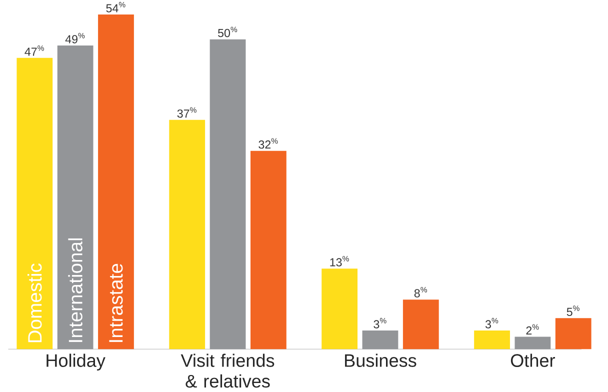 This screenshot has width=608, height=392. I want to click on data-label: 47$^{%}$, so click(34, 50).